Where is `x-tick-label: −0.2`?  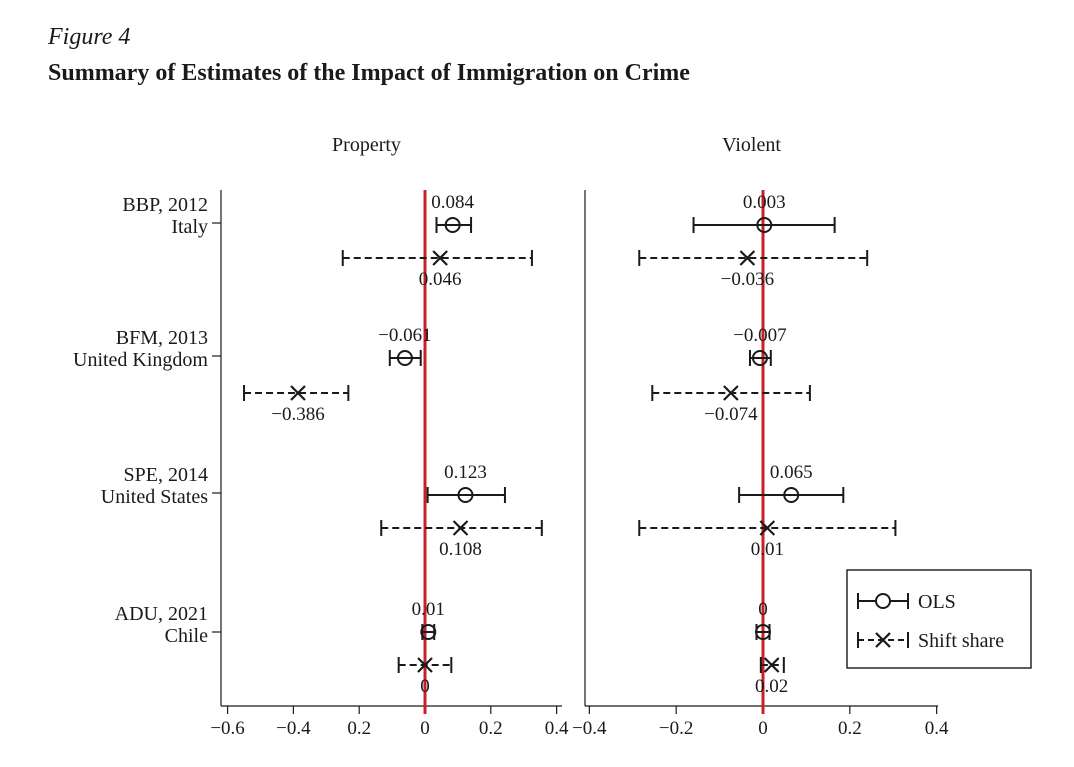
x-tick-label: −0.2 is located at coordinates (676, 728).